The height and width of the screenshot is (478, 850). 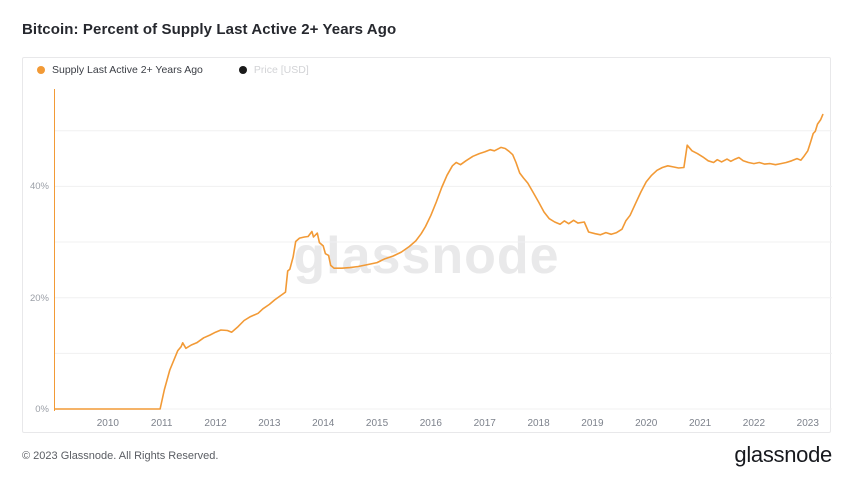 I want to click on x-axis-label: 2010, so click(x=107, y=423).